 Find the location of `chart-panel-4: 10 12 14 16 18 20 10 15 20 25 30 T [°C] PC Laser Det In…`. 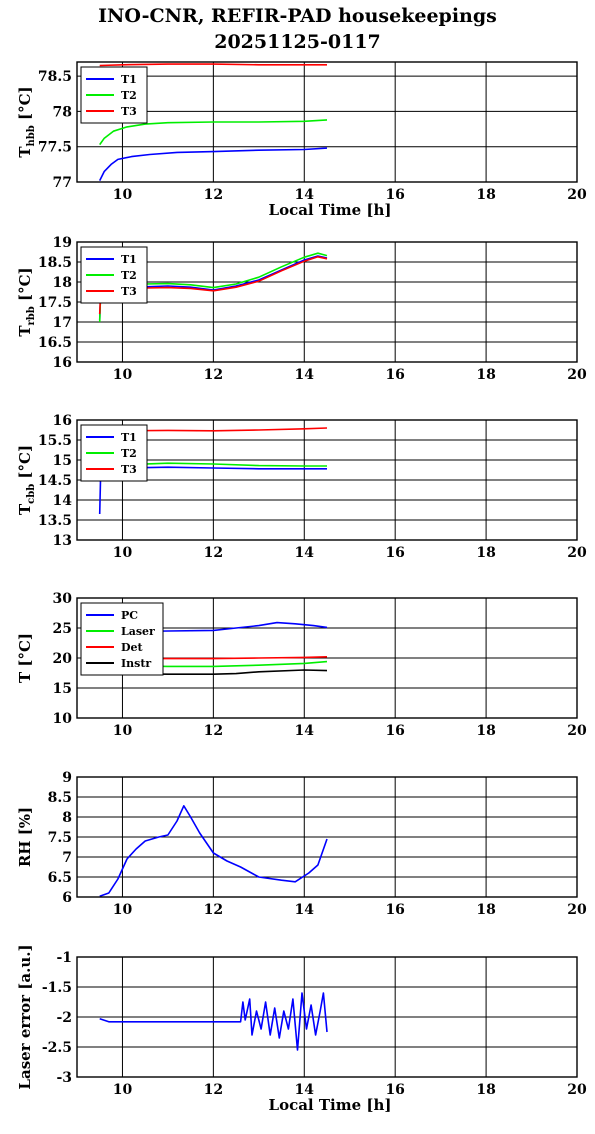

chart-panel-4: 10 12 14 16 18 20 10 15 20 25 30 T [°C] PC Laser Det In… is located at coordinates (301, 665).